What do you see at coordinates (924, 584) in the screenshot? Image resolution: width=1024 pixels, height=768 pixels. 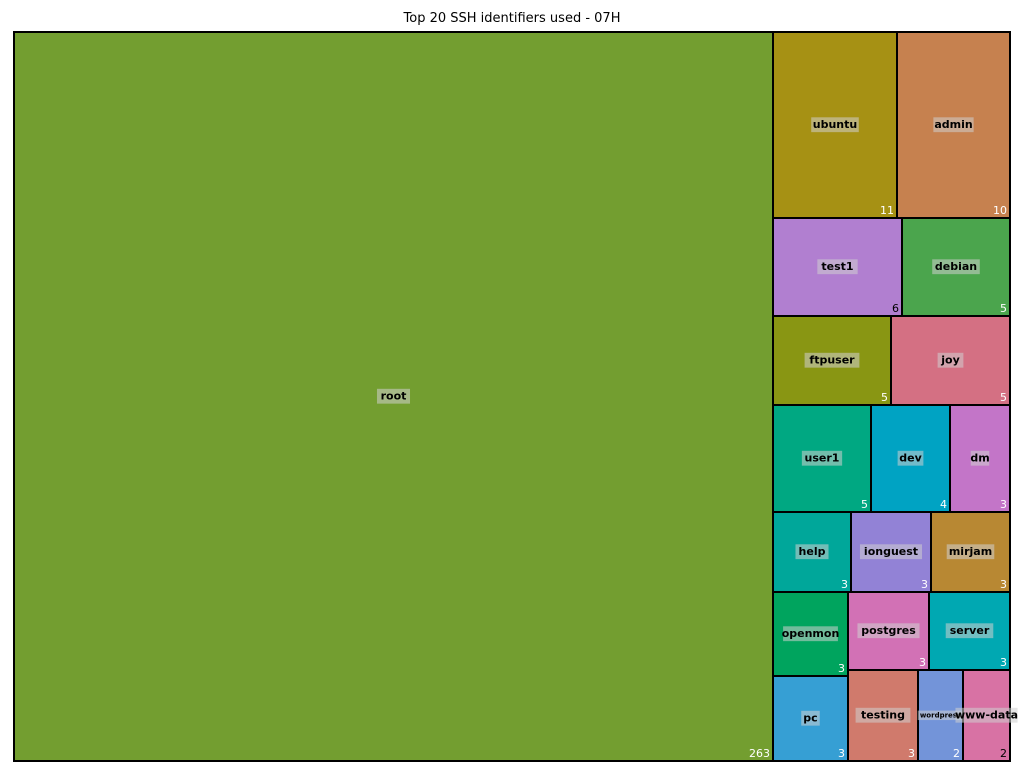 I see `cell-value-ionguest: 3` at bounding box center [924, 584].